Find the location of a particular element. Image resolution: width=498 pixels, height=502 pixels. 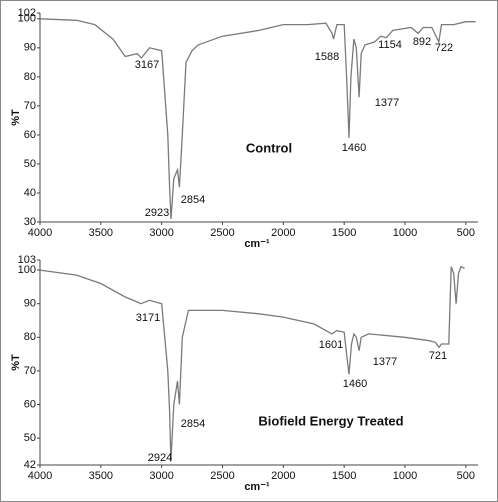

y-tick-label: 42 is located at coordinates (30, 465).